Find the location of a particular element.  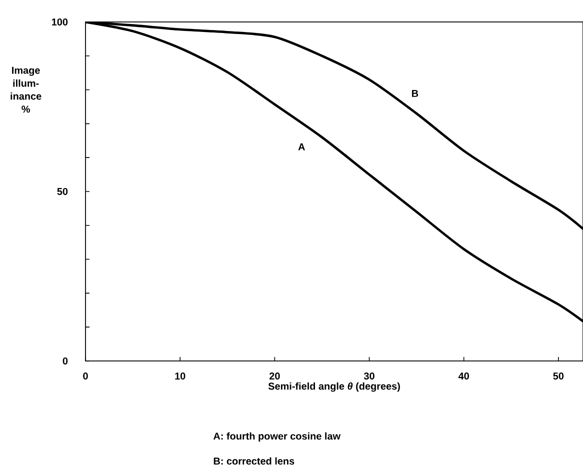

x-axis-title: Semi-field angle θ (degrees) is located at coordinates (334, 387).